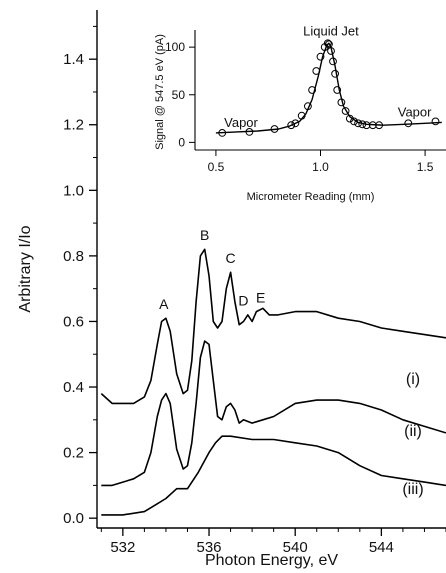 The image size is (446, 573). What do you see at coordinates (73, 321) in the screenshot?
I see `y-tick-label: 0.6` at bounding box center [73, 321].